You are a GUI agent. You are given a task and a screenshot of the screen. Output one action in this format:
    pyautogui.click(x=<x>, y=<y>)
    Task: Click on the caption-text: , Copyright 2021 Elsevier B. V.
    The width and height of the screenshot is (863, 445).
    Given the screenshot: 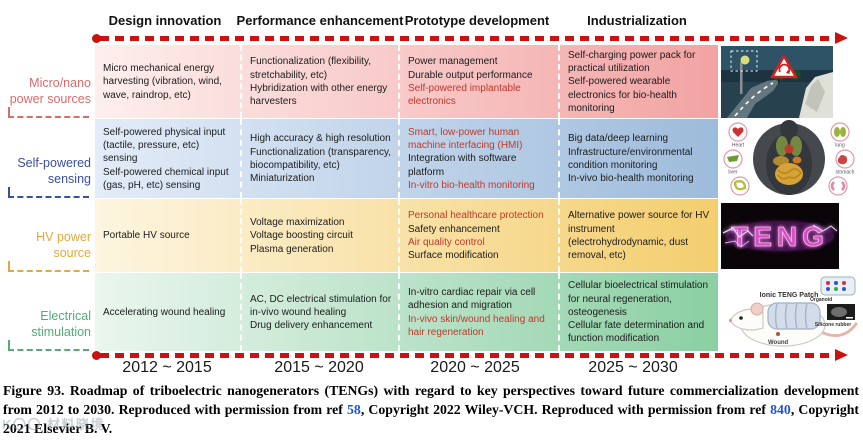 What is the action you would take?
    pyautogui.click(x=431, y=418)
    